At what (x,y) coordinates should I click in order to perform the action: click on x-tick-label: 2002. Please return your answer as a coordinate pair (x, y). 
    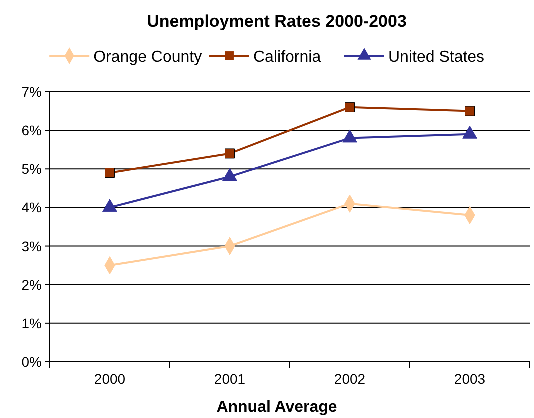
    Looking at the image, I should click on (350, 379).